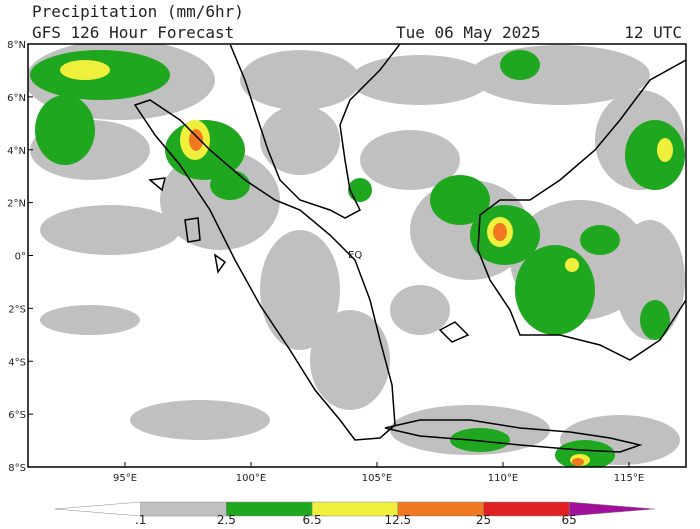  I want to click on lat-label: 0°, so click(20, 257).